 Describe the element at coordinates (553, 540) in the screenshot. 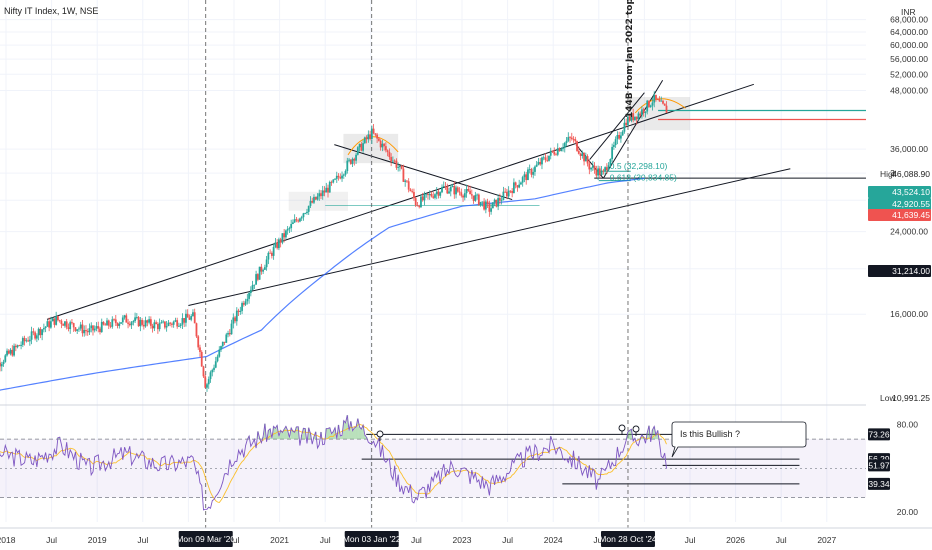

I see `time-tick-label: 2024` at that location.